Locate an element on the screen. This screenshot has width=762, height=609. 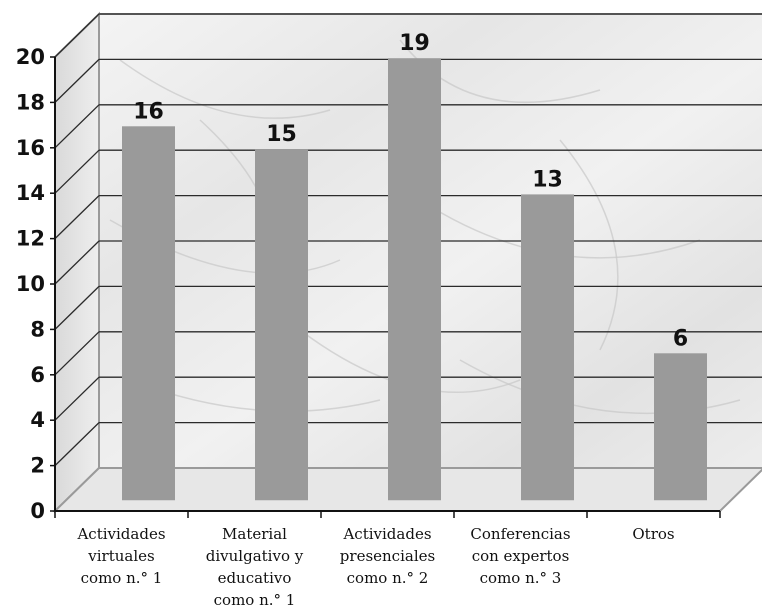
x-category-label-line: Otros is located at coordinates (653, 534).